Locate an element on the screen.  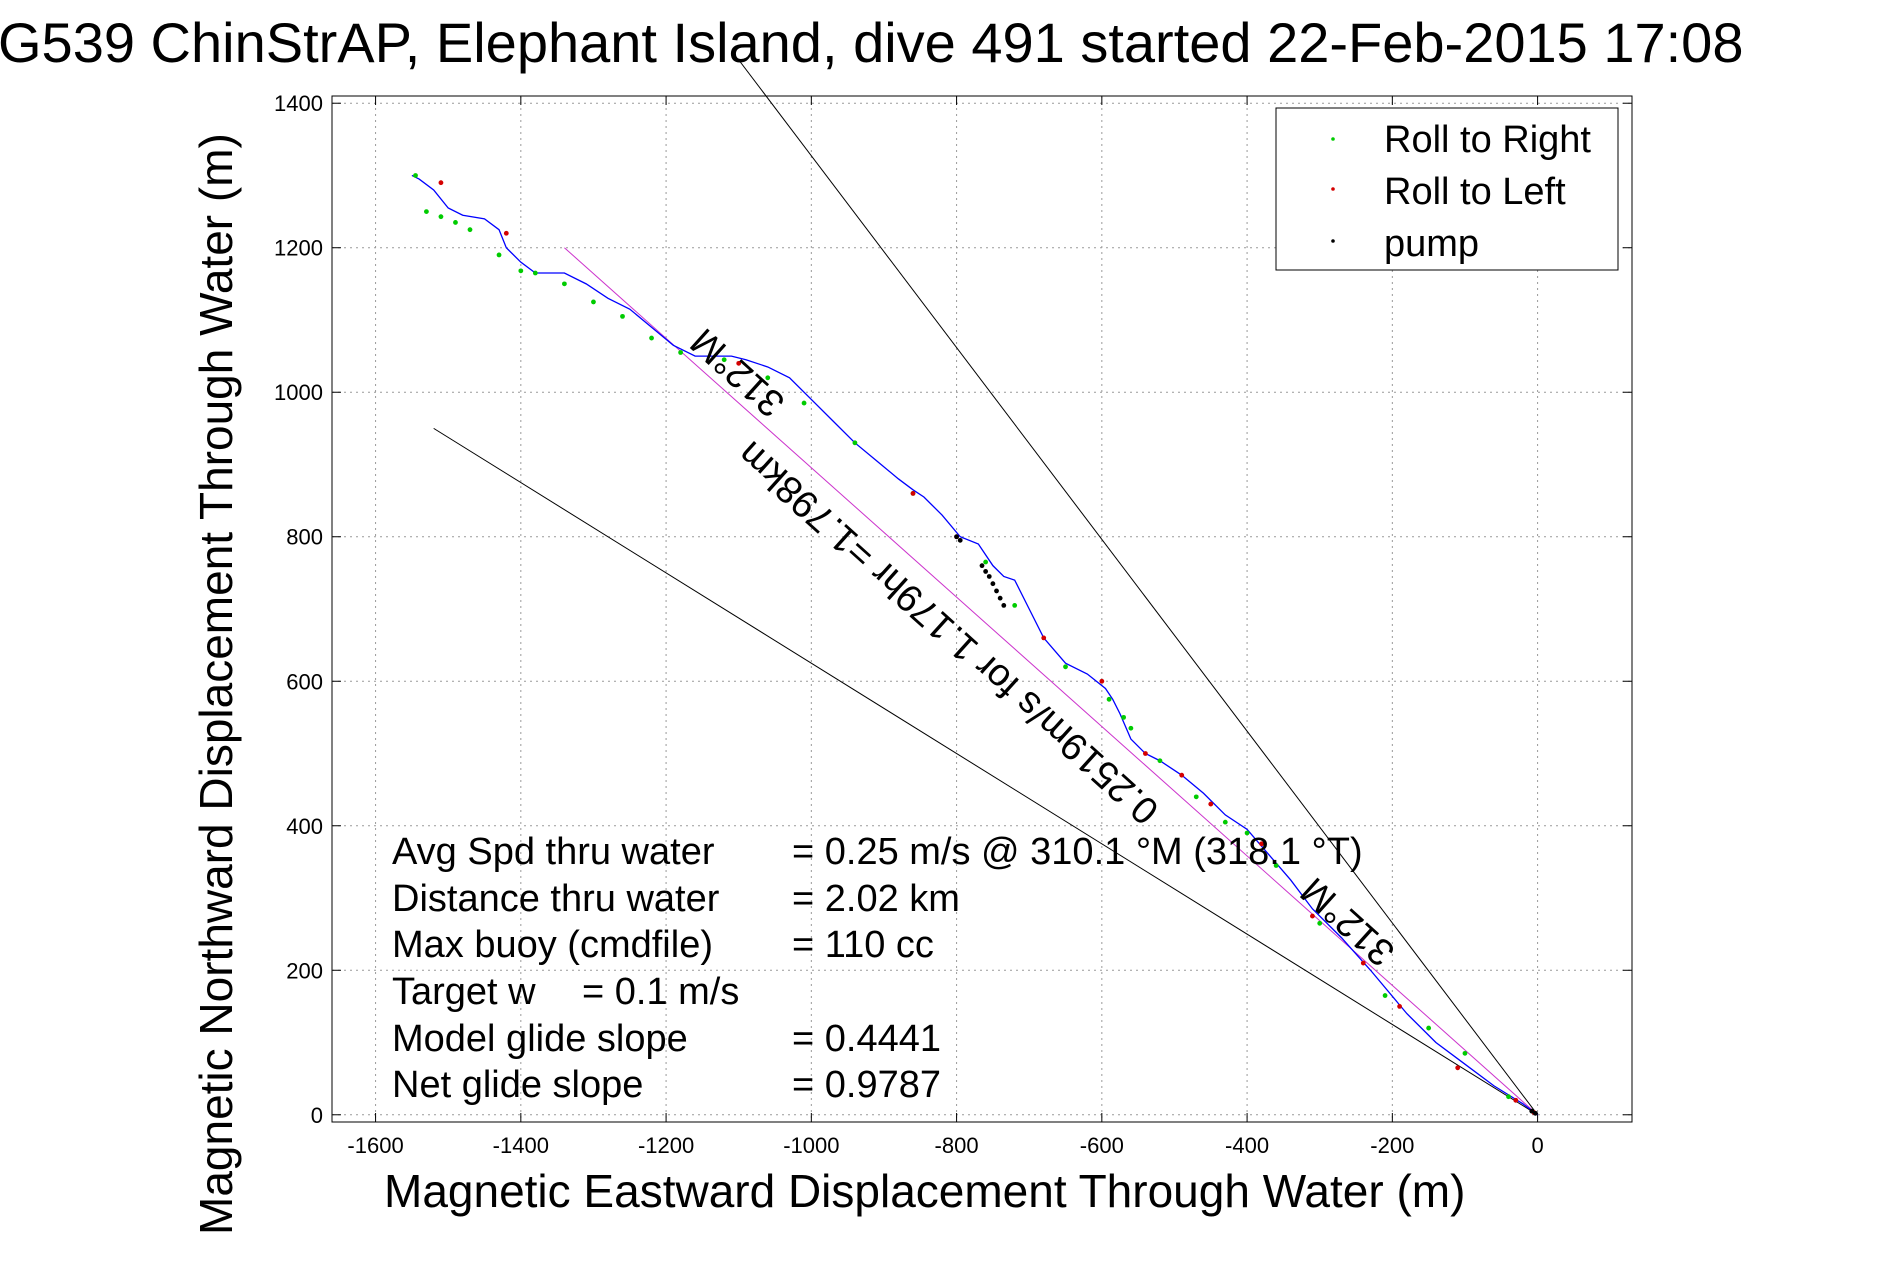
legend-label-pump: pump is located at coordinates (1431, 244).